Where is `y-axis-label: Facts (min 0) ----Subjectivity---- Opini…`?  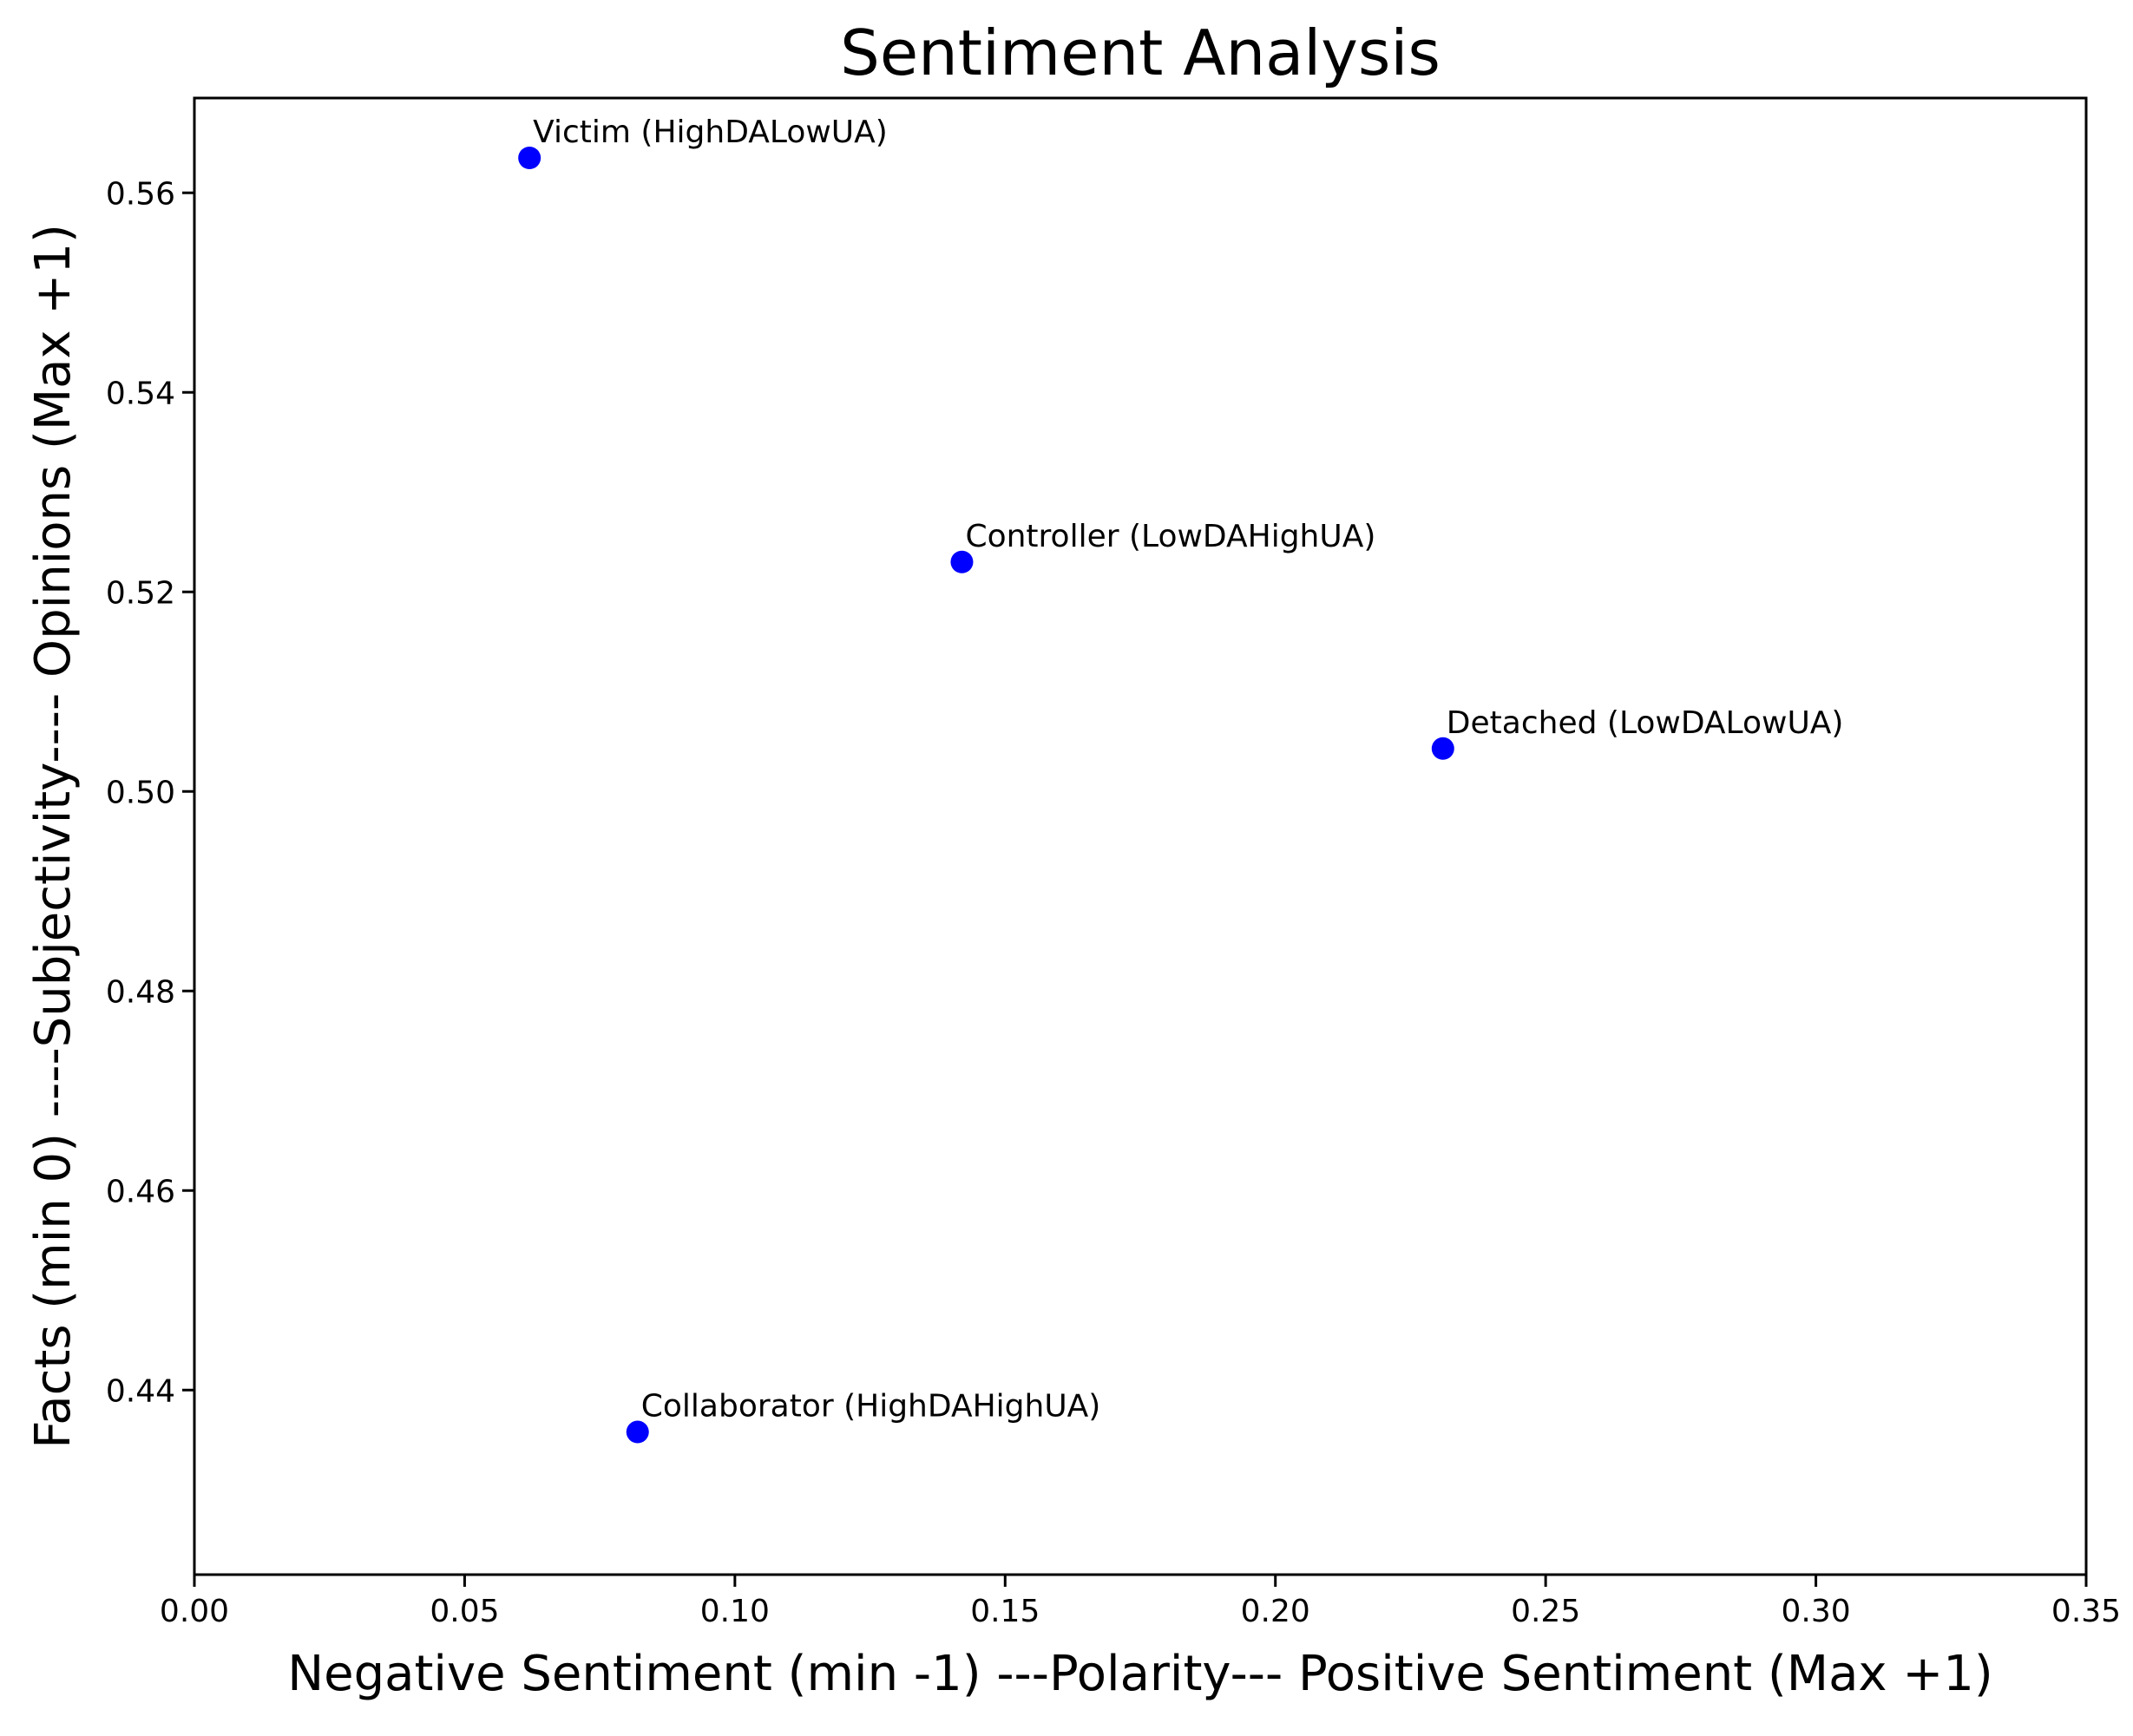
y-axis-label: Facts (min 0) ----Subjectivity---- Opini… is located at coordinates (53, 837).